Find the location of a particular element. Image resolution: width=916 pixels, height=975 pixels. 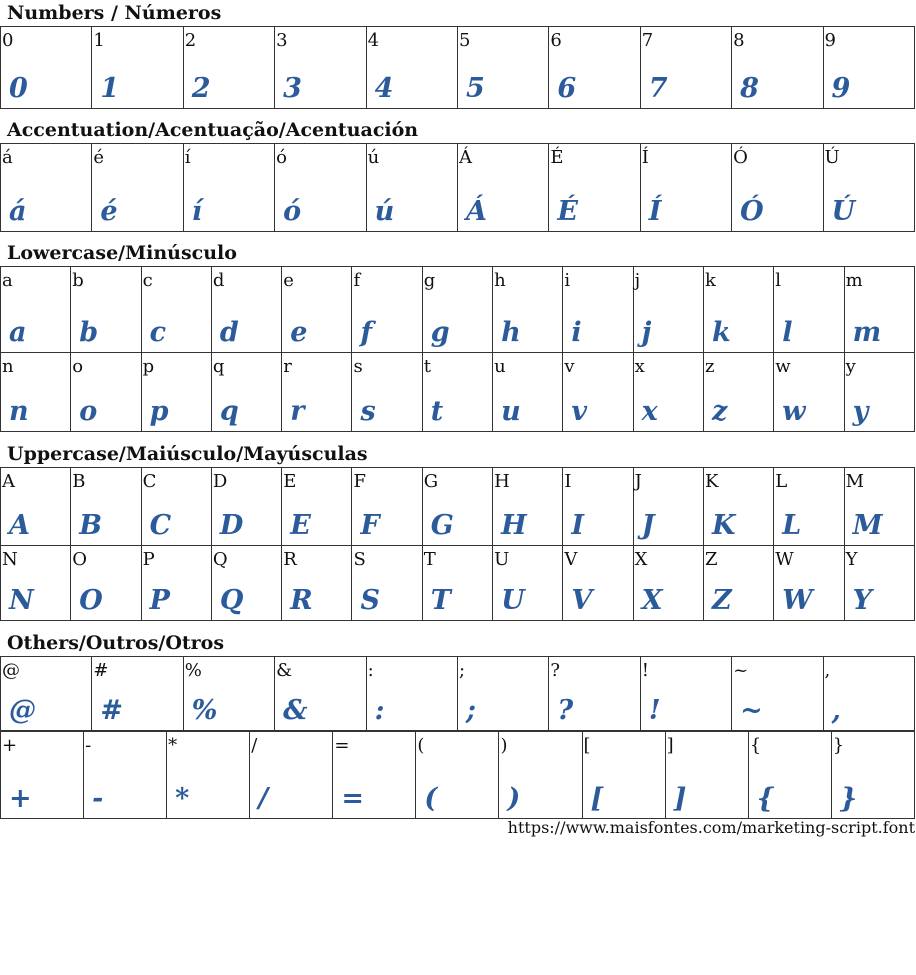

script-glyph-sample: [ is located at coordinates (597, 798).